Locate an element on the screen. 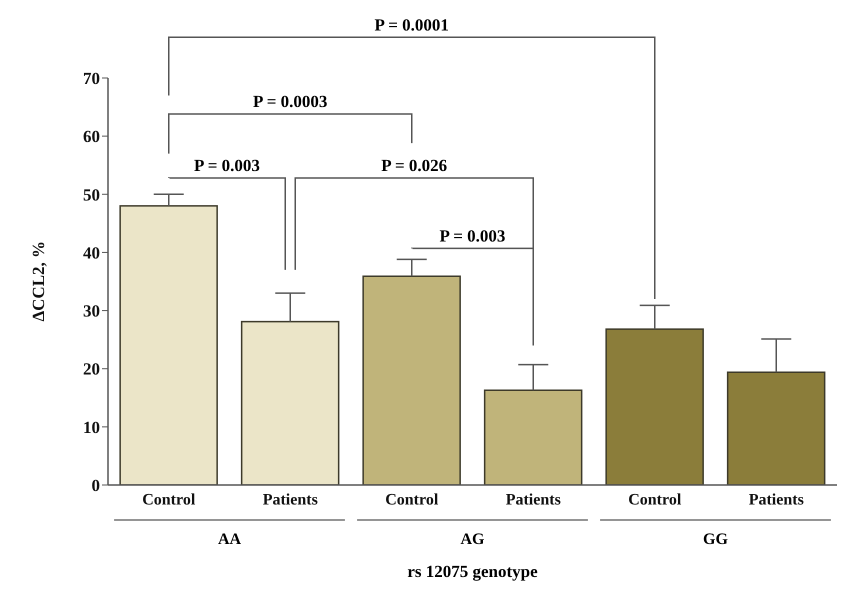 This screenshot has width=849, height=593. annotation: P = 0.0003 is located at coordinates (290, 102).